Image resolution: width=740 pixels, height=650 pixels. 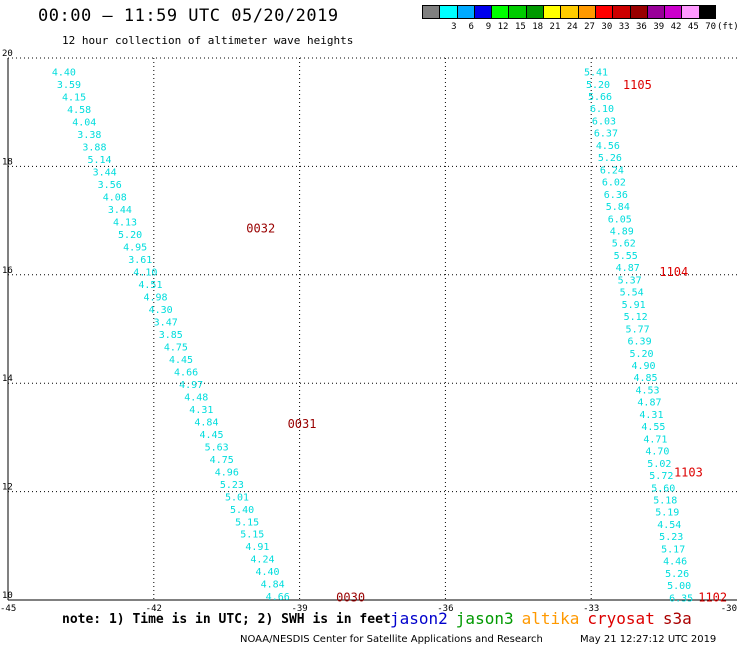 What do you see at coordinates (618, 207) in the screenshot?
I see `wave-height-label: 5.84` at bounding box center [618, 207].